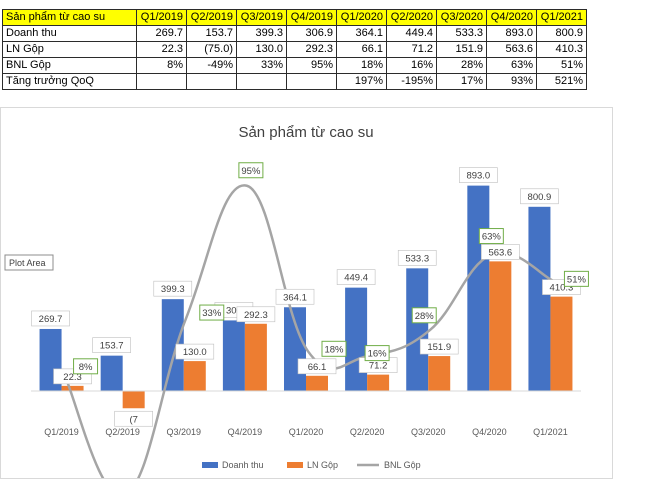 This screenshot has width=647, height=483. What do you see at coordinates (161, 17) in the screenshot?
I see `table-header-cell: Q1/2019` at bounding box center [161, 17].